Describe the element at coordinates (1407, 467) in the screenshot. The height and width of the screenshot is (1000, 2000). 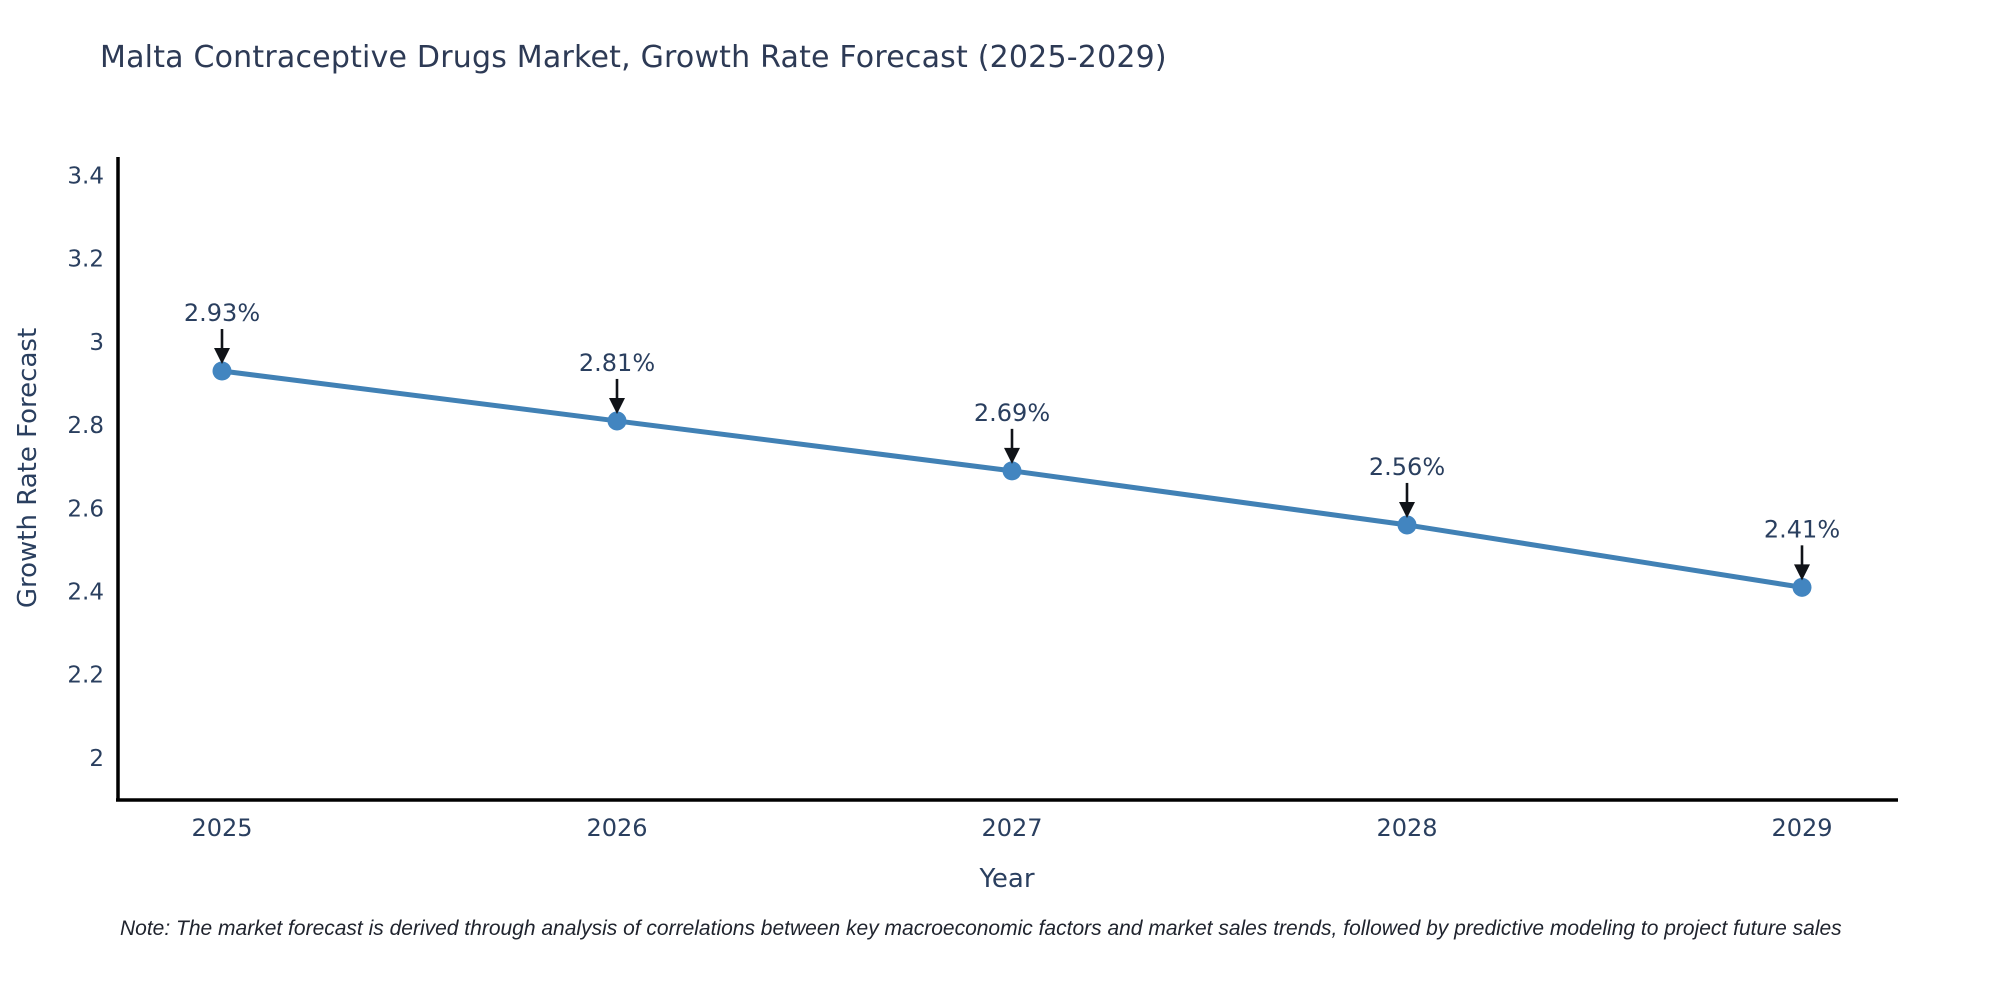
I see `point-annotation-label: 2.56%` at that location.